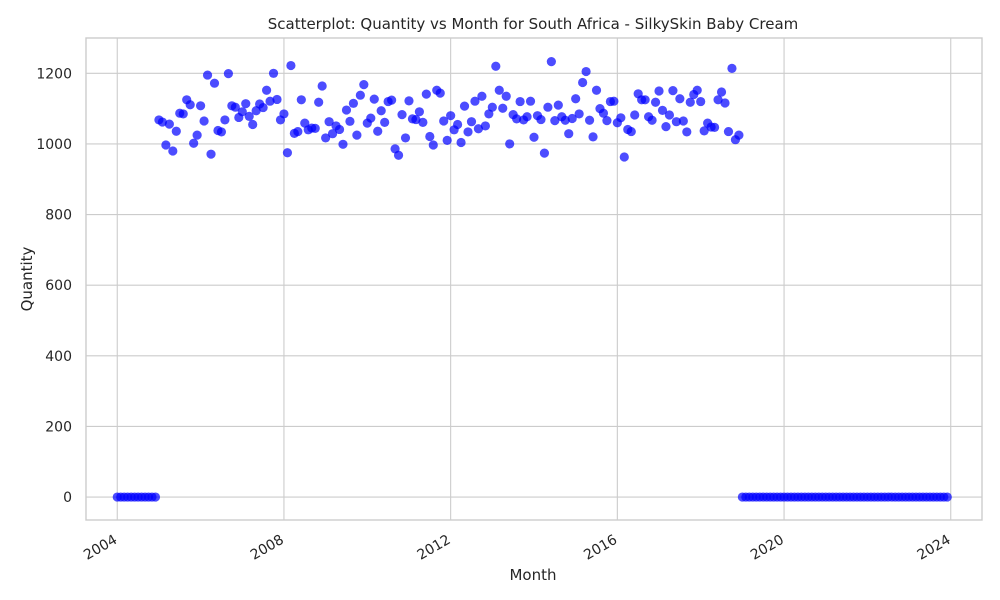 The image size is (1000, 600). I want to click on x-tick-label: 2008, so click(267, 548).